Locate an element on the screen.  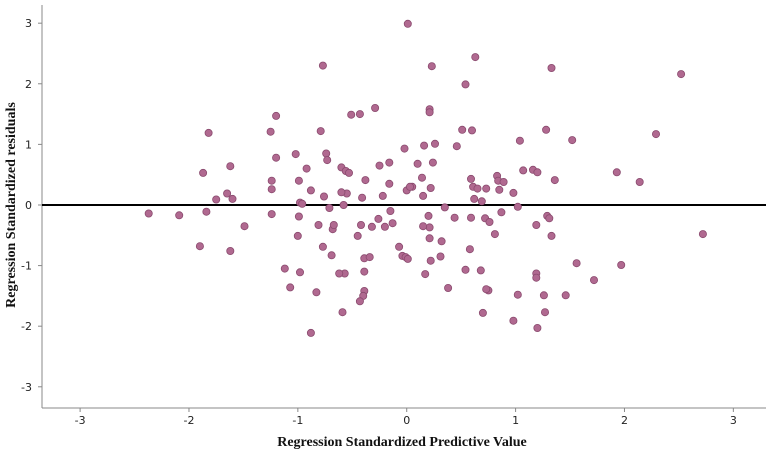
y-tick-label: 0 is located at coordinates (28, 205).